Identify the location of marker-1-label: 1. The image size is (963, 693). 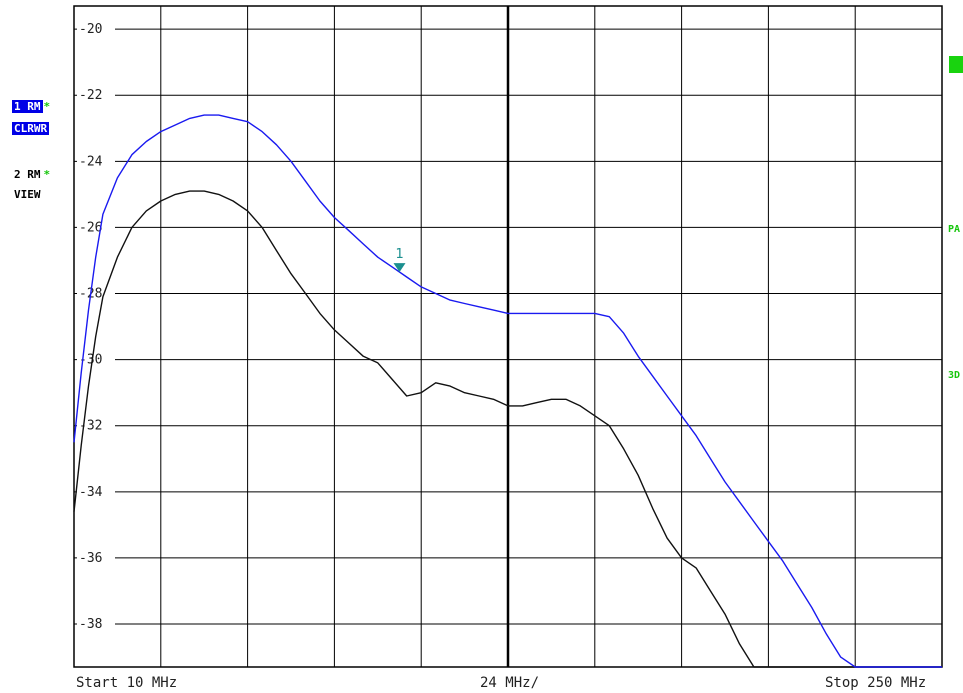
(400, 254).